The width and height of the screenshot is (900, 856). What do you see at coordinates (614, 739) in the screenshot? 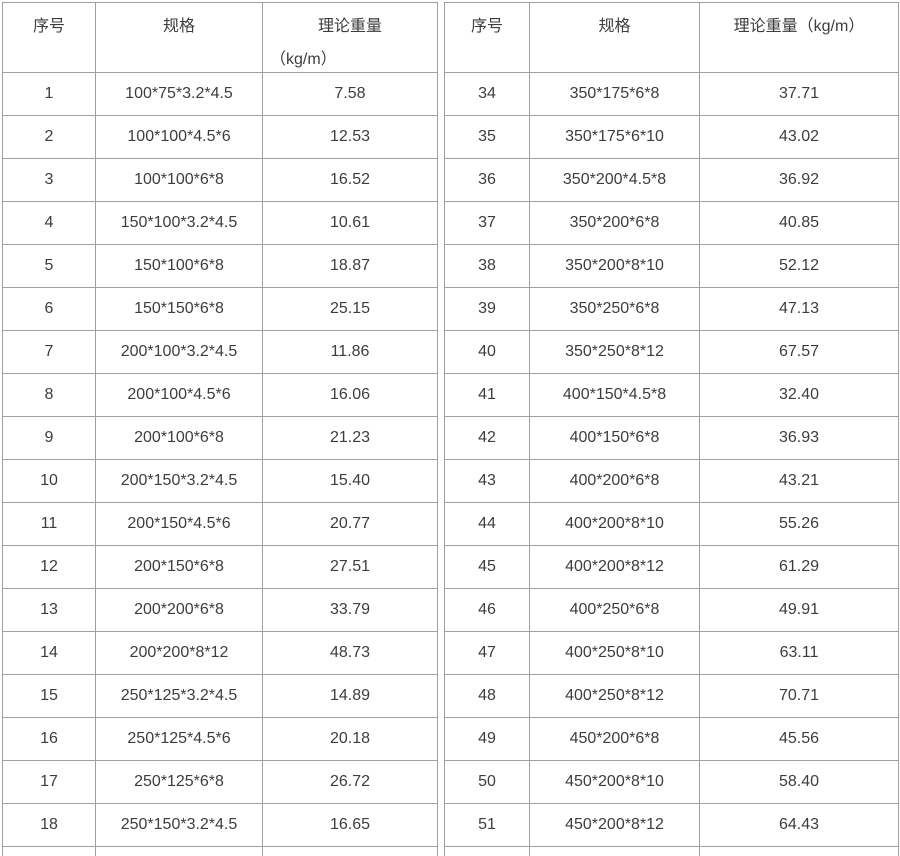
I see `cell-specification: 450*200*6*8` at bounding box center [614, 739].